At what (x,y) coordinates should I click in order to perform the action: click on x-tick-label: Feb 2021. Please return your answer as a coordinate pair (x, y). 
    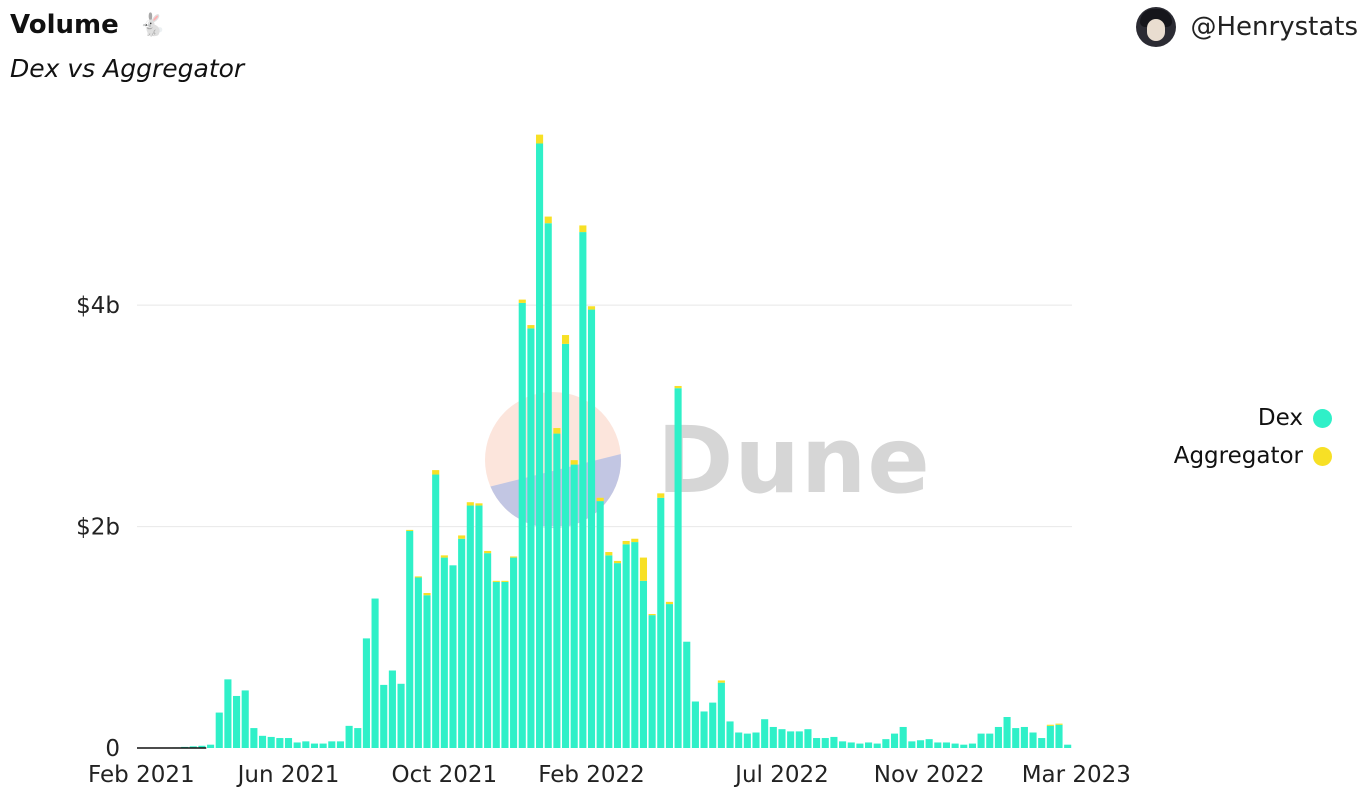
    Looking at the image, I should click on (141, 775).